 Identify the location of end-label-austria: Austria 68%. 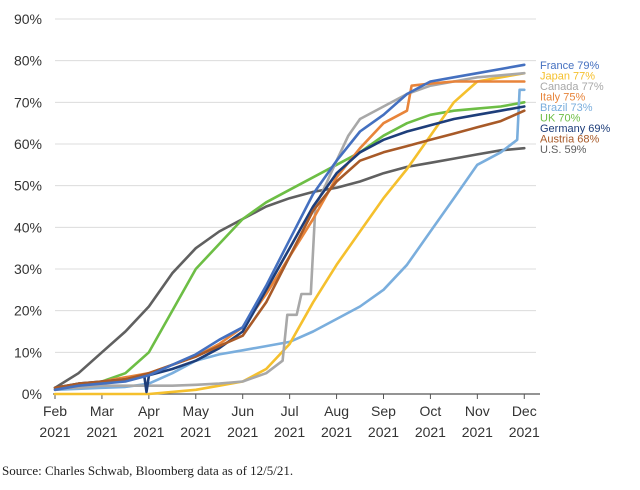
(570, 139).